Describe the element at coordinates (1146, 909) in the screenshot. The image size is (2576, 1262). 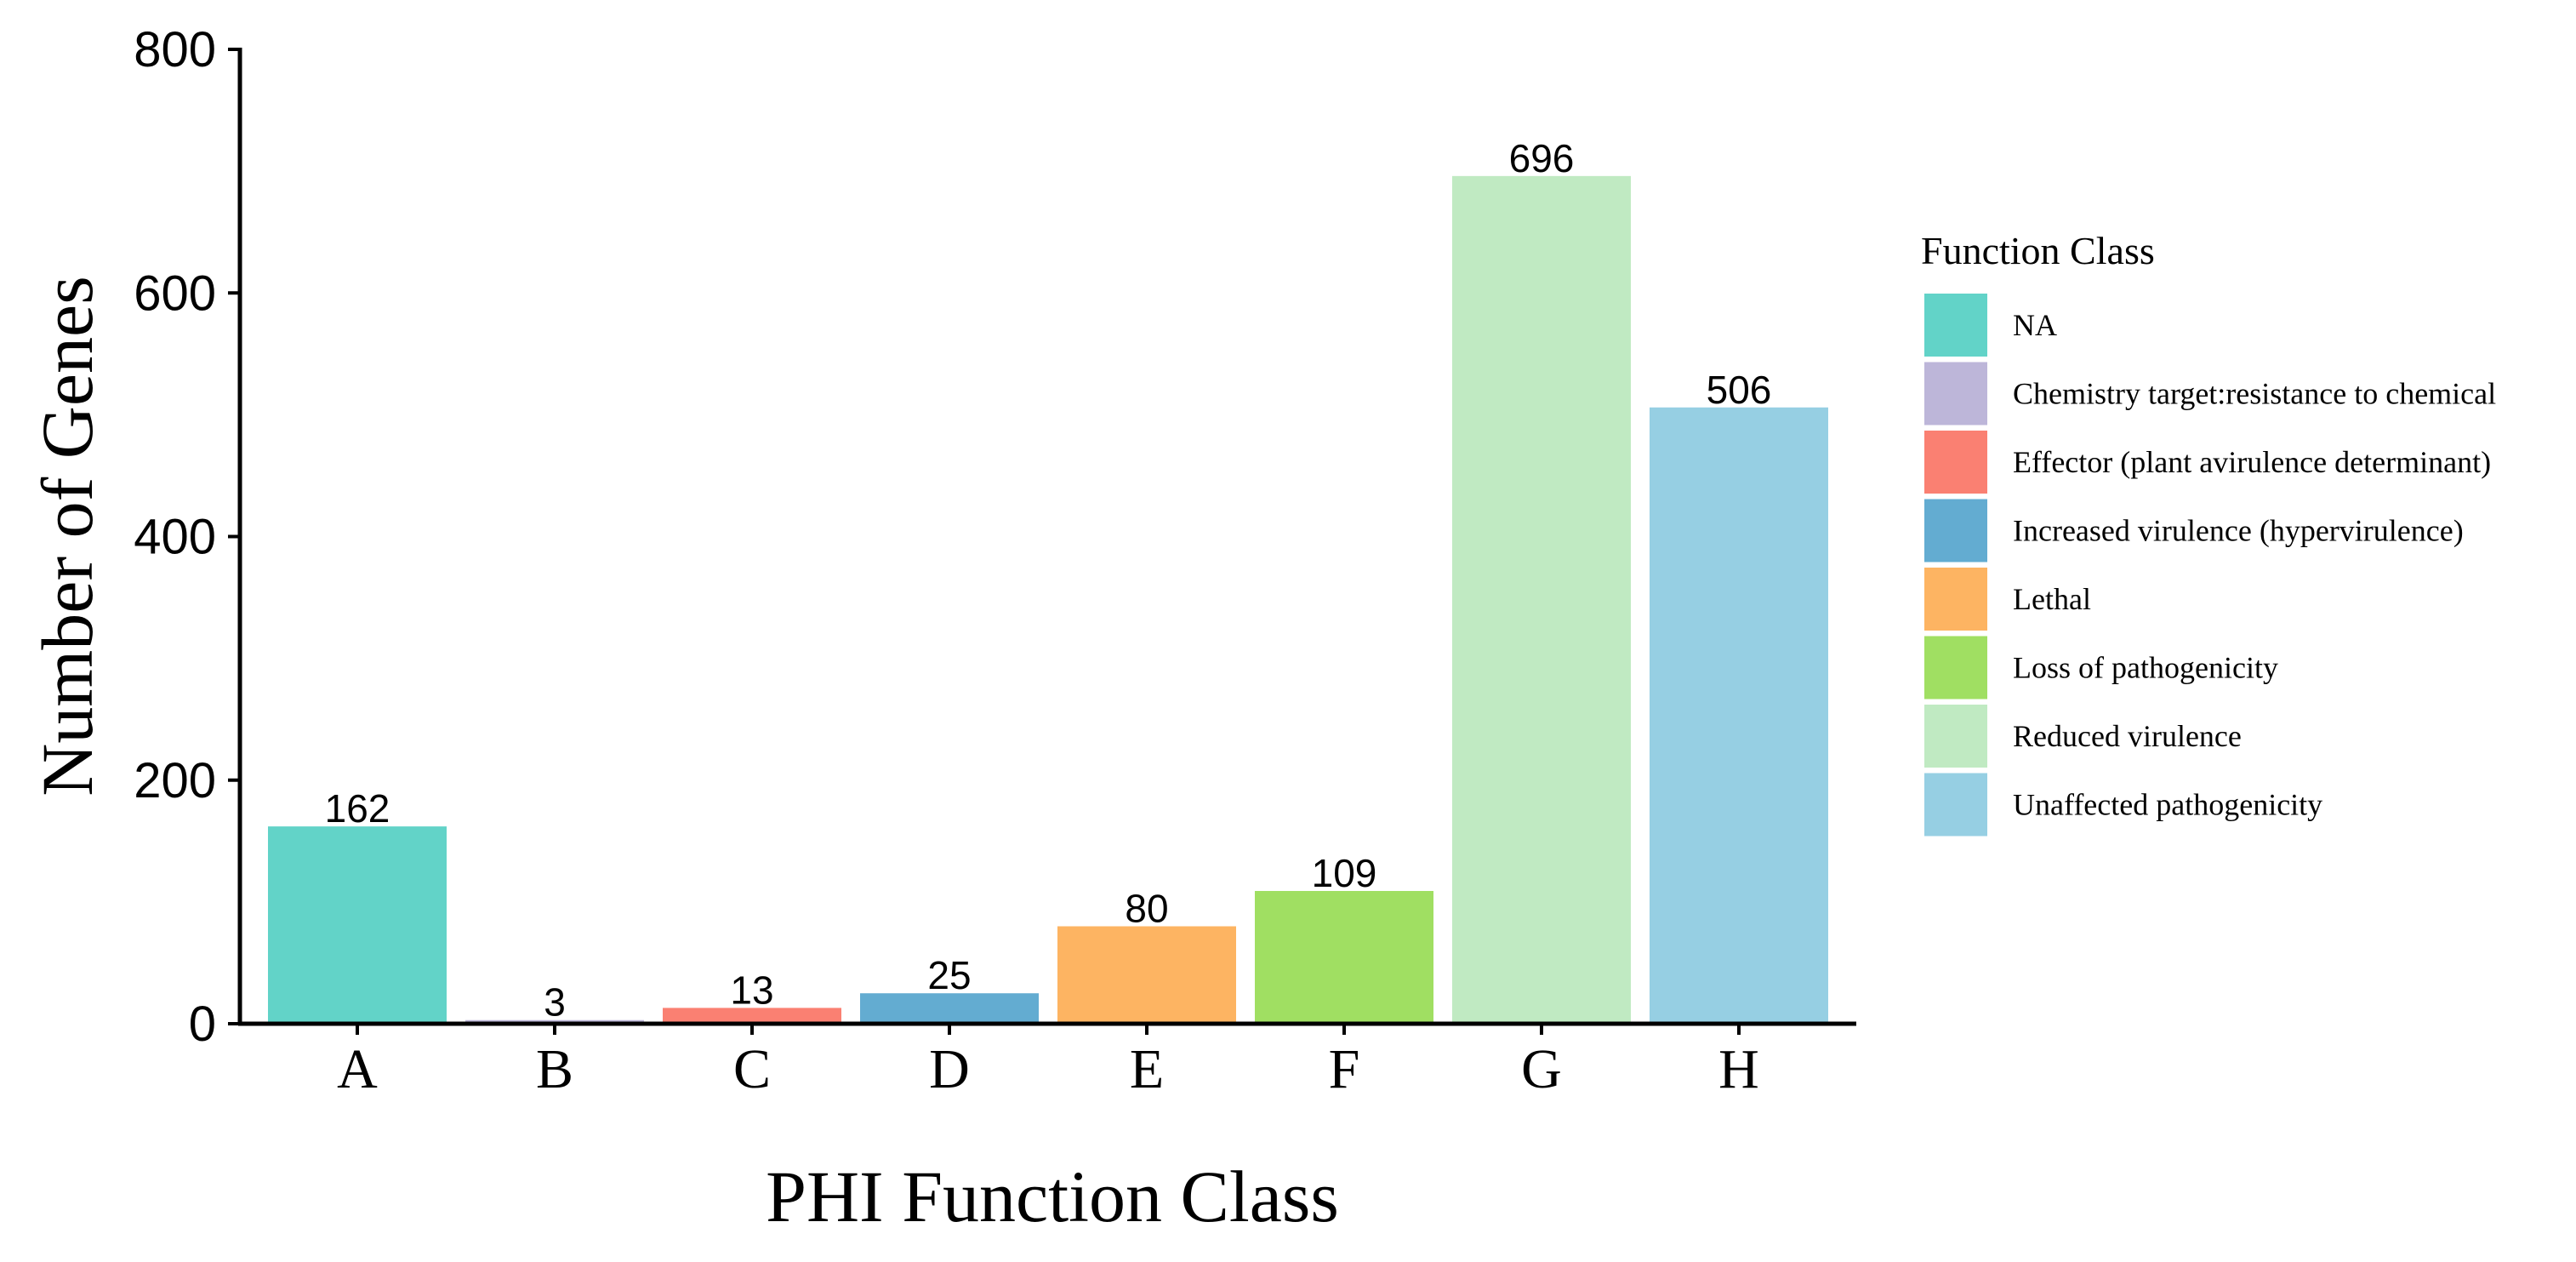
I see `bar-value-label-e: 80` at that location.